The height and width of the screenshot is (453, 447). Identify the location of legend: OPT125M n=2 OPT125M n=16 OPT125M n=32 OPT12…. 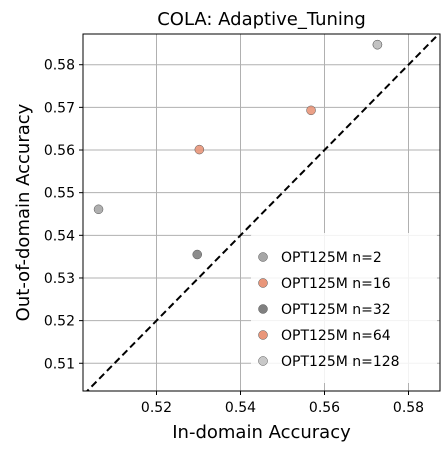
(344, 308).